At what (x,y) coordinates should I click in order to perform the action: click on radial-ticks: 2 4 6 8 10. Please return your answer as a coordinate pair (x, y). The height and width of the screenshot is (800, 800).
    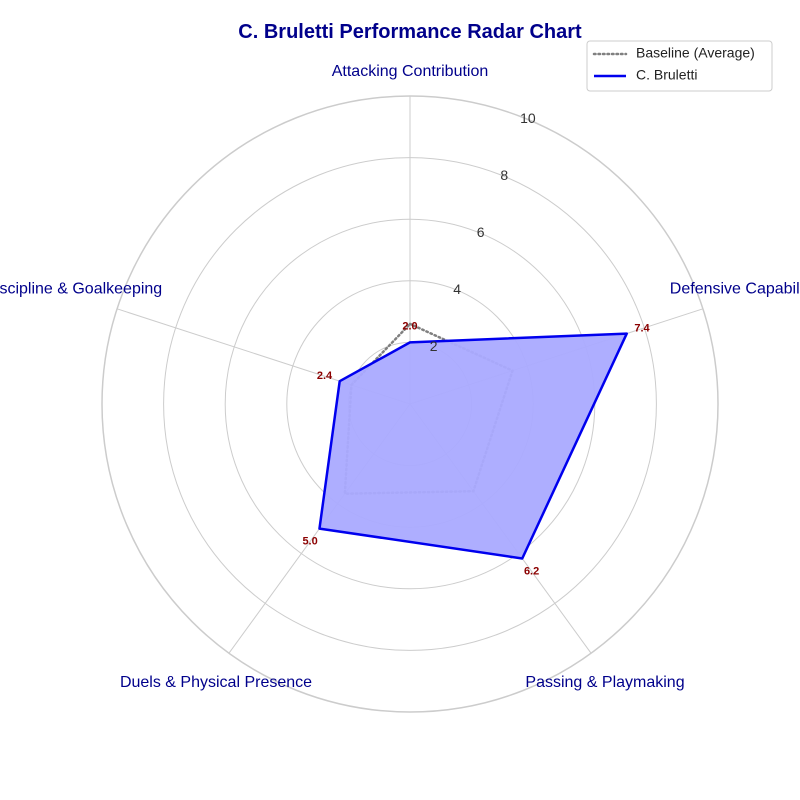
    Looking at the image, I should click on (483, 232).